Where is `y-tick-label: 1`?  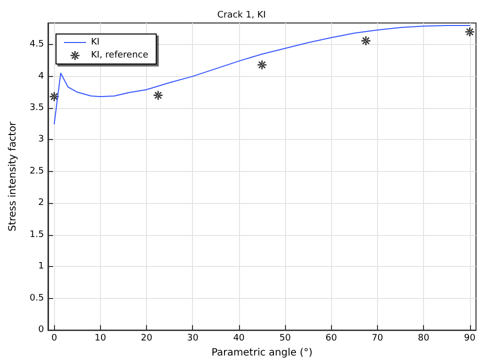
y-tick-label: 1 is located at coordinates (41, 267).